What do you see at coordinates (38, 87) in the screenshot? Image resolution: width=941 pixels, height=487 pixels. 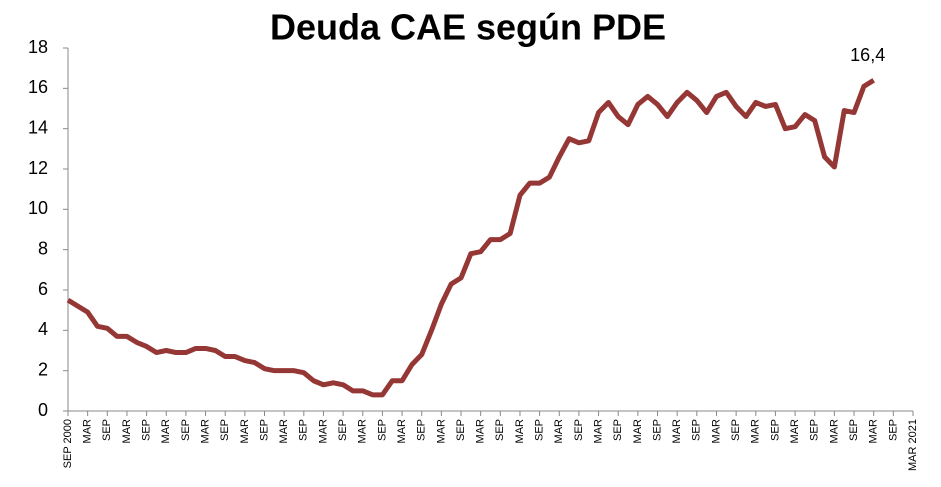 I see `y-tick-label: 16` at bounding box center [38, 87].